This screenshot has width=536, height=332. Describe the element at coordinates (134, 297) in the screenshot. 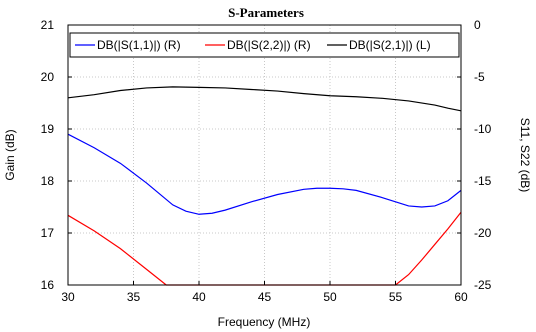

I see `x-tick-label: 35` at that location.